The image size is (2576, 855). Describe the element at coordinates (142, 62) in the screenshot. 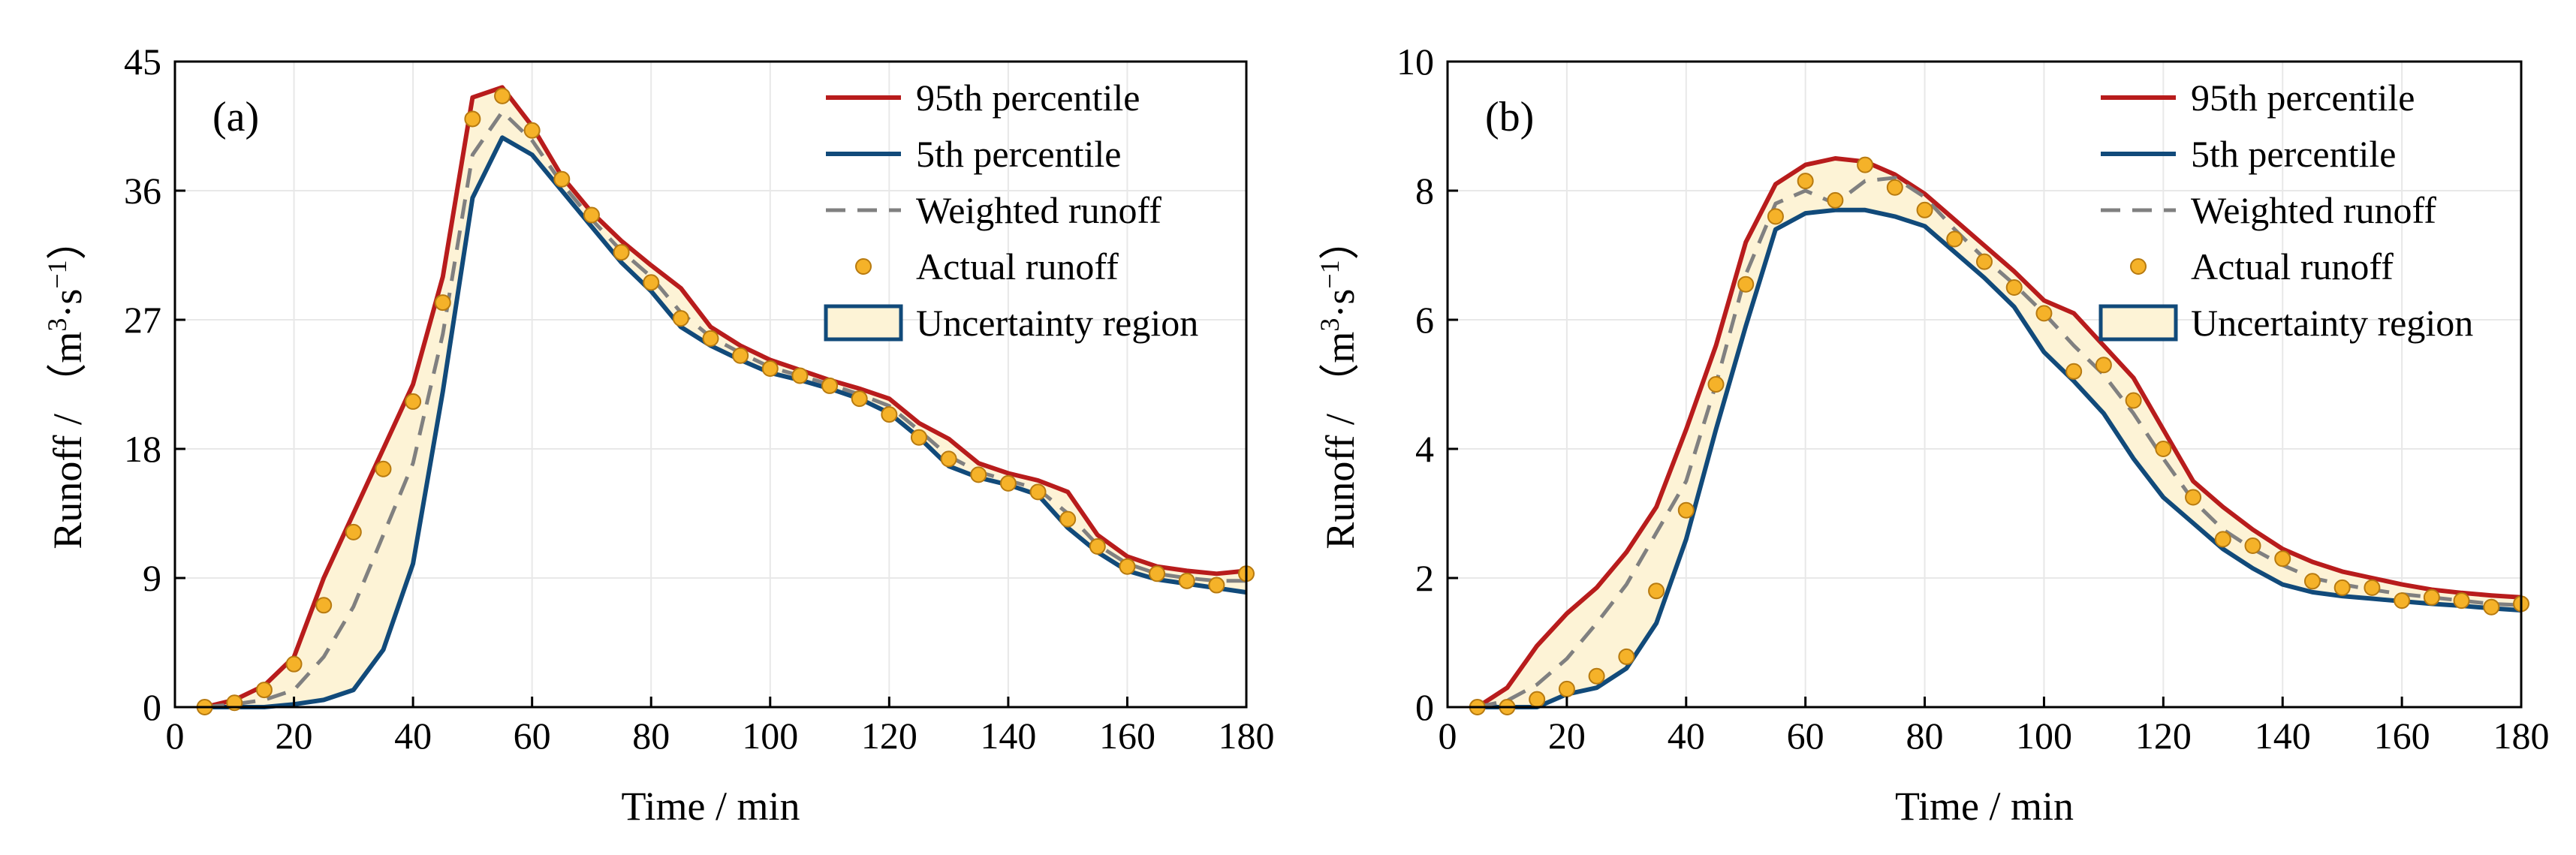

I see `y-tick-label: 45` at that location.